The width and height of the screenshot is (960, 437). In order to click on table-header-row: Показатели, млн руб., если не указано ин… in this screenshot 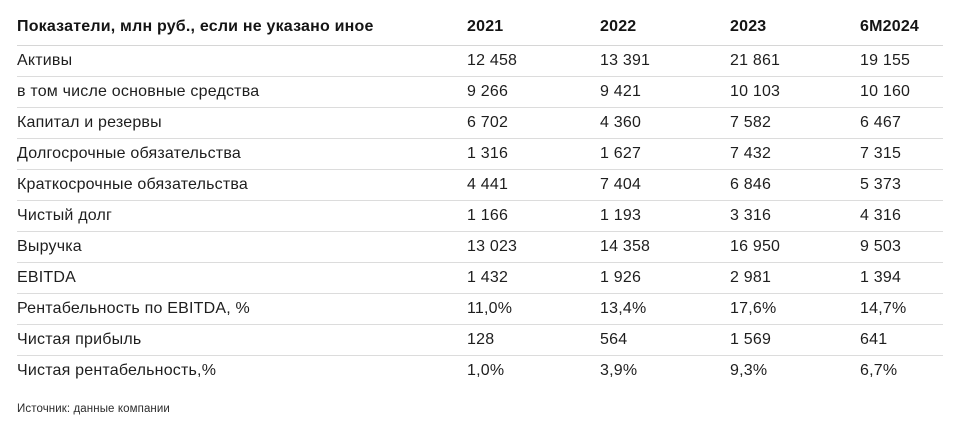, I will do `click(480, 27)`.